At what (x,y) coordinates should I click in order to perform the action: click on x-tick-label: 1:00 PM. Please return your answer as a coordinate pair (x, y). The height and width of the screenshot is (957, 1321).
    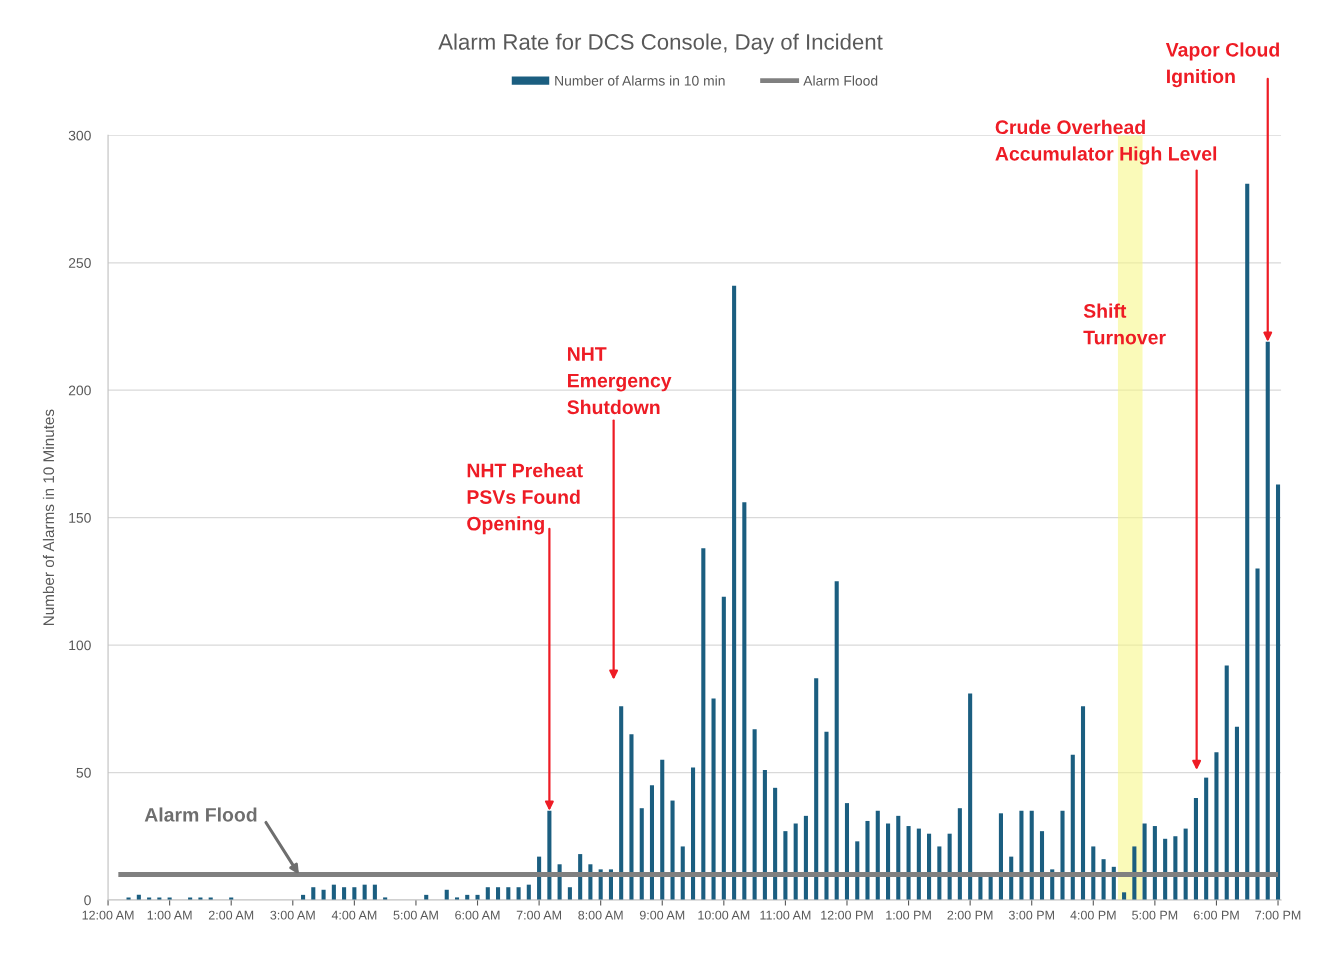
    Looking at the image, I should click on (908, 915).